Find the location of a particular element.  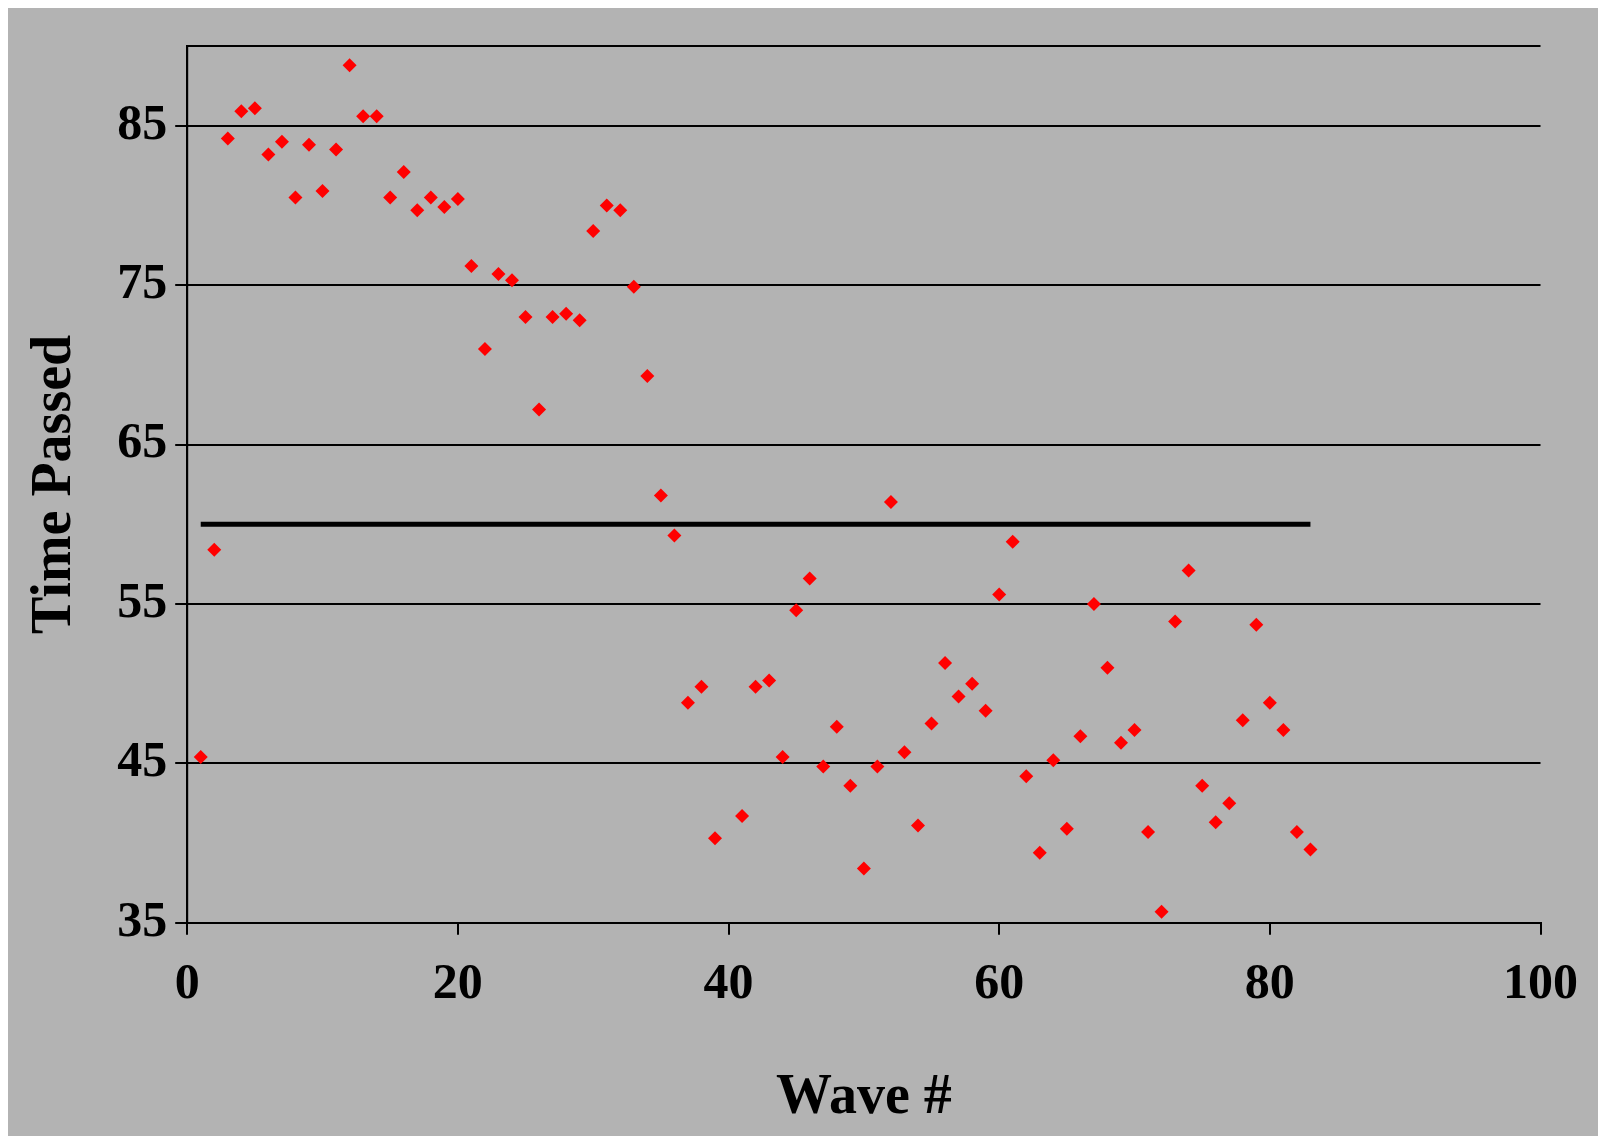

x-tick-label: 80 is located at coordinates (1269, 980).